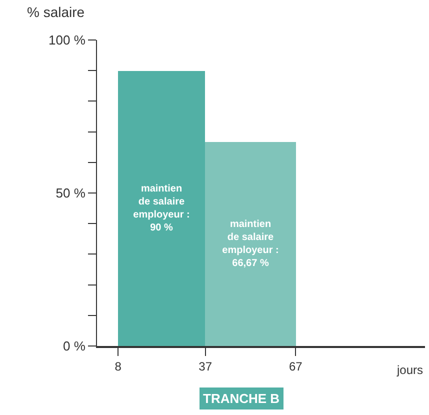 The height and width of the screenshot is (415, 429). Describe the element at coordinates (205, 366) in the screenshot. I see `x-tick-label: 37` at that location.